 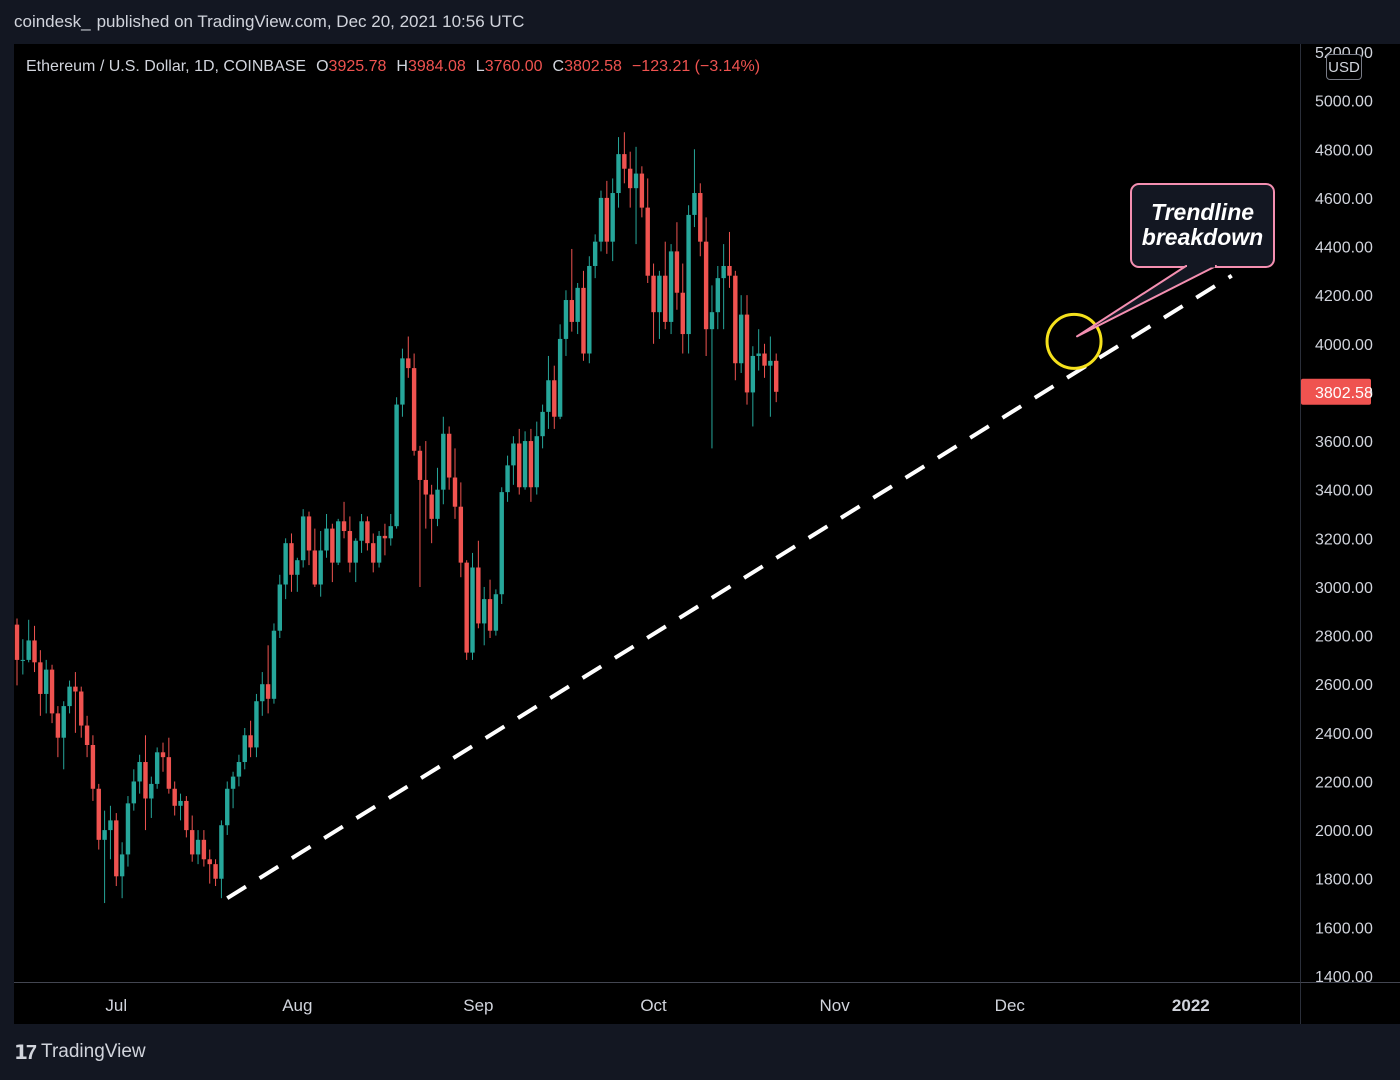 What do you see at coordinates (1074, 341) in the screenshot?
I see `breakdown-highlight-circle` at bounding box center [1074, 341].